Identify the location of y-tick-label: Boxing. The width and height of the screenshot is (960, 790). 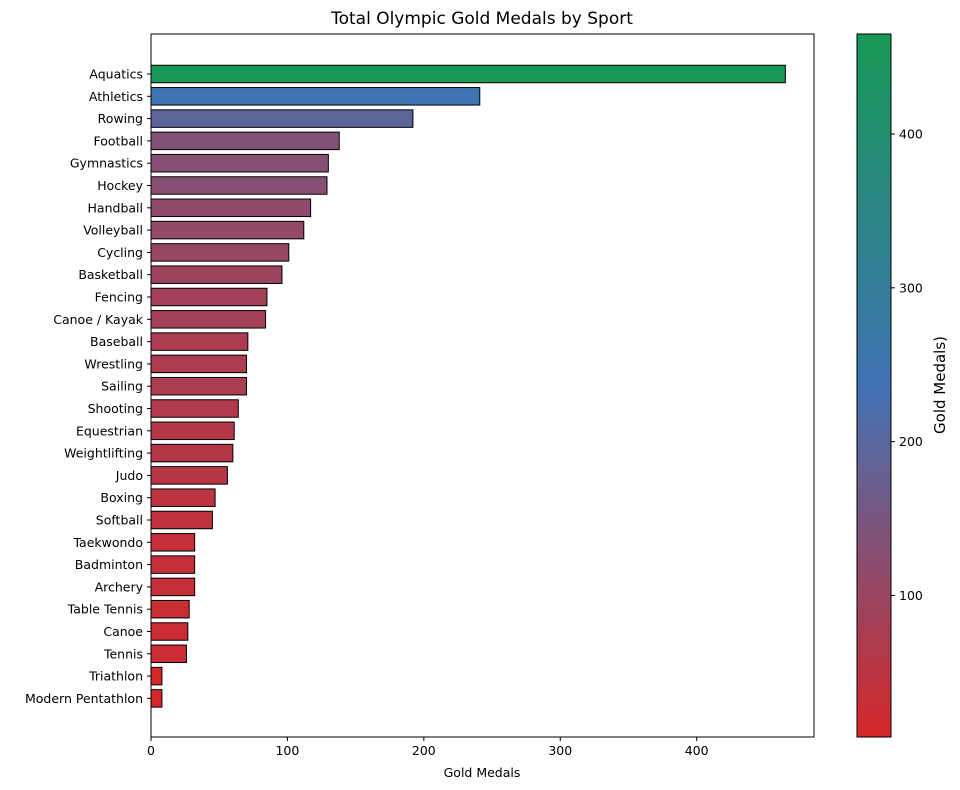
(121, 497).